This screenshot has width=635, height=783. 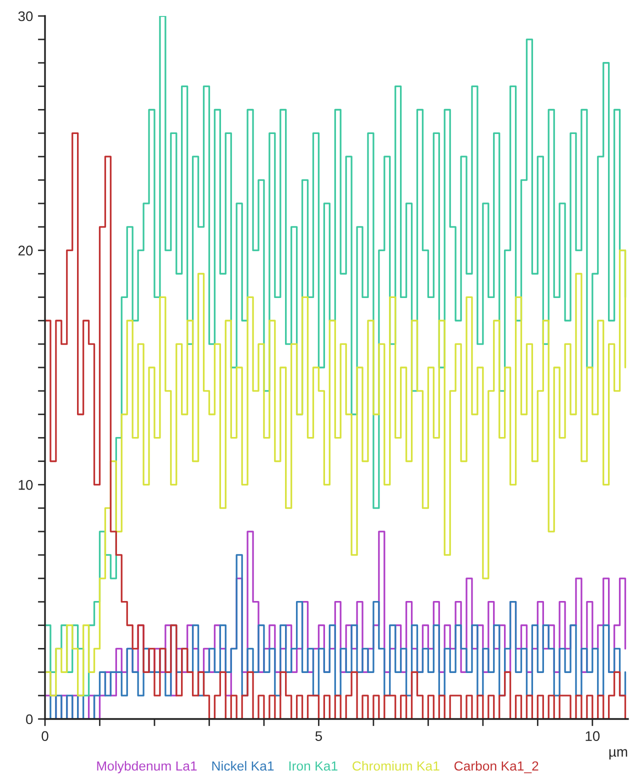 What do you see at coordinates (29, 719) in the screenshot?
I see `y-tick-label: 0` at bounding box center [29, 719].